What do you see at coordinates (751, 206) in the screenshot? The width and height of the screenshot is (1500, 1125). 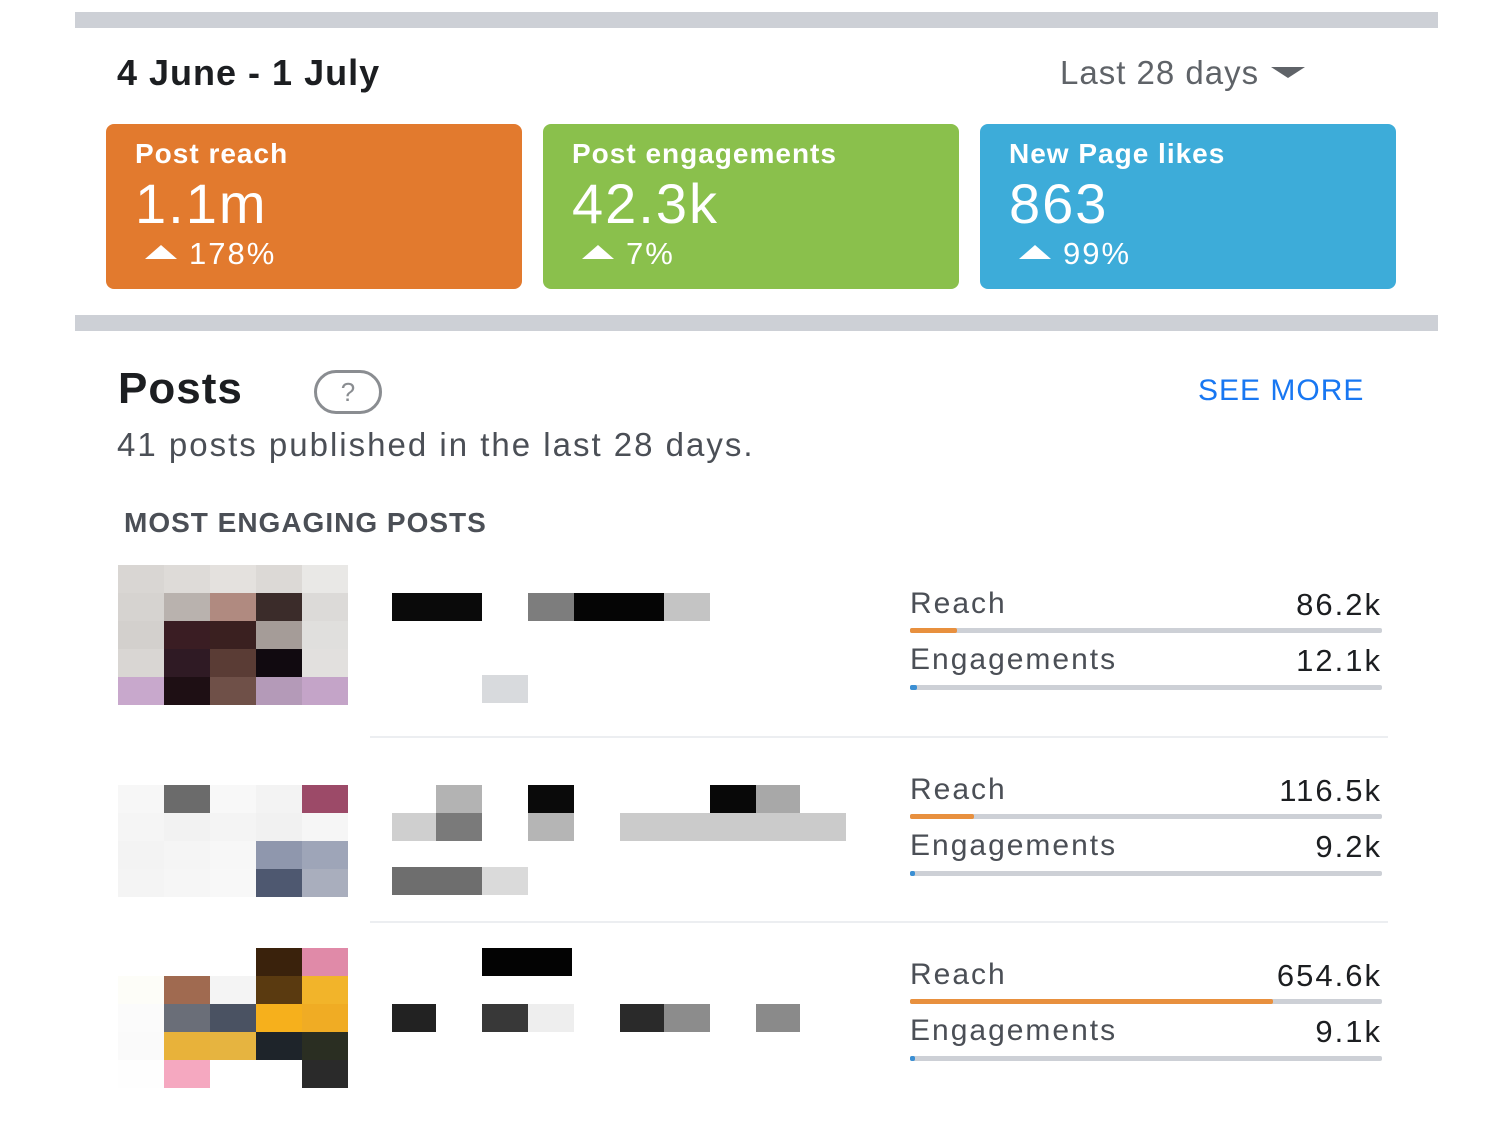 I see `post-engagements-card: Post engagements 42.3k 7%` at bounding box center [751, 206].